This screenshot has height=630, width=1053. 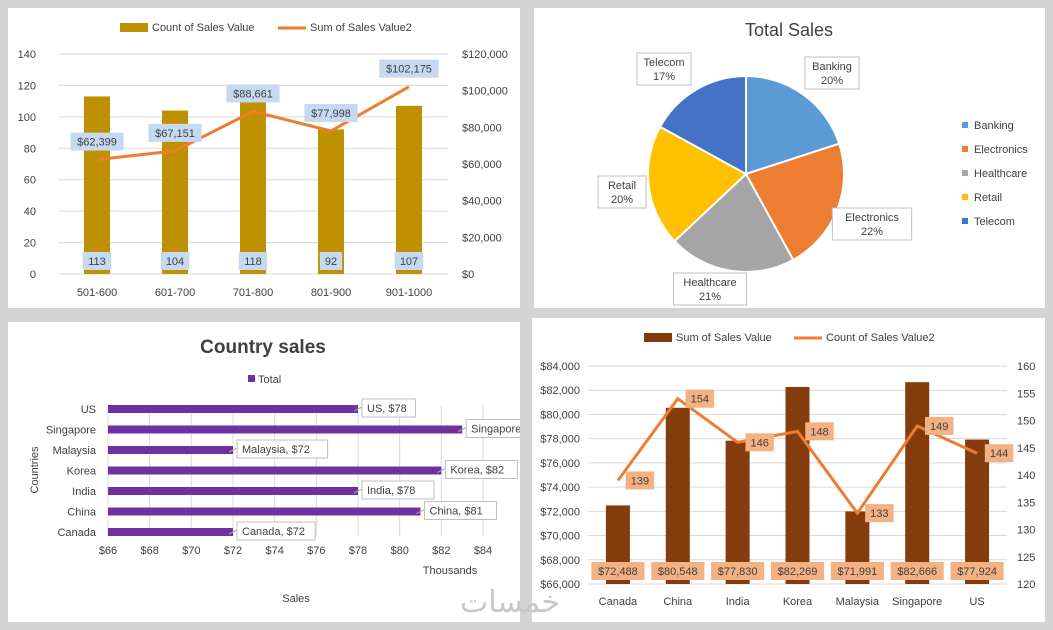 What do you see at coordinates (35, 470) in the screenshot?
I see `y-axis-title: Countries` at bounding box center [35, 470].